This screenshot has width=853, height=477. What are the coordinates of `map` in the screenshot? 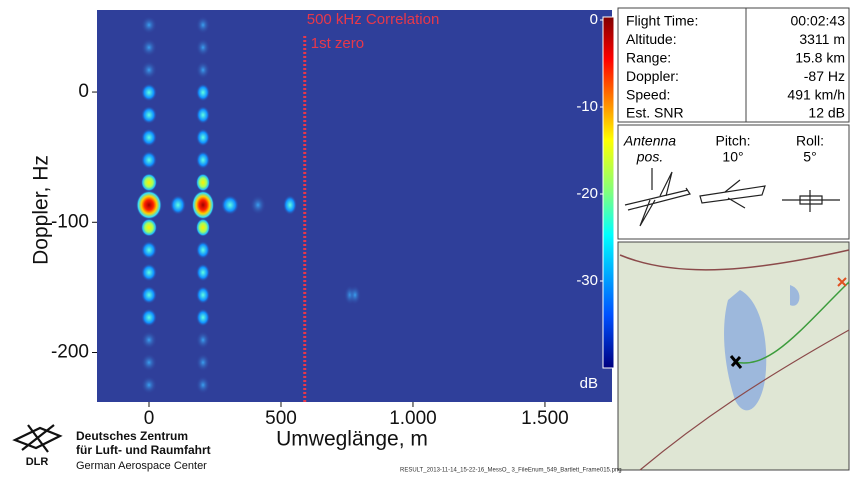 It's located at (733, 356).